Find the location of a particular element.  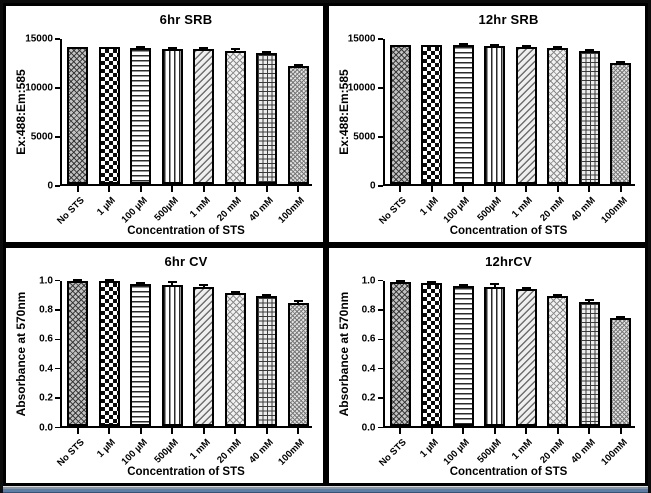

y-tick-label: 0.6 is located at coordinates (368, 339).